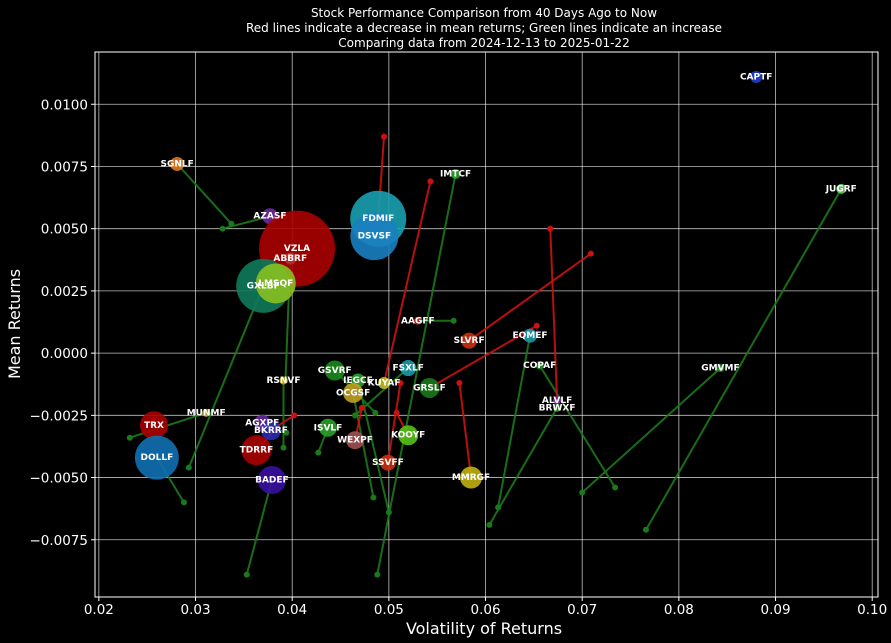 The height and width of the screenshot is (643, 891). I want to click on point-label: SLVRF, so click(469, 341).